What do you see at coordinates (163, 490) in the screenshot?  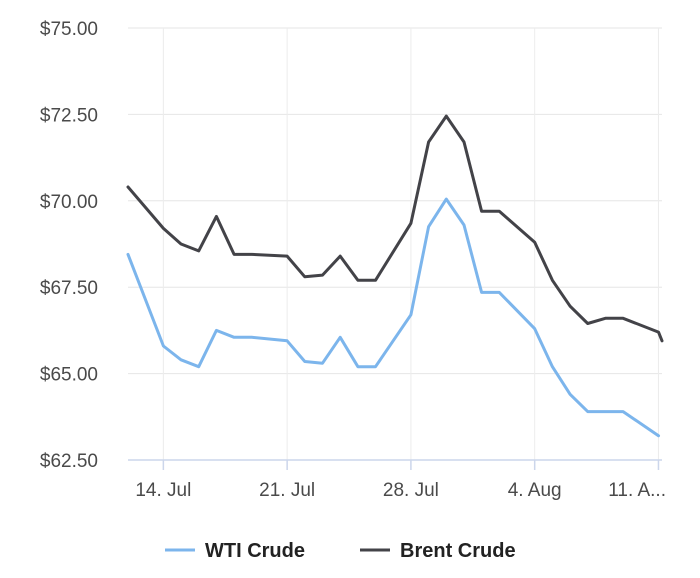 I see `x-tick-label: 14. Jul` at bounding box center [163, 490].